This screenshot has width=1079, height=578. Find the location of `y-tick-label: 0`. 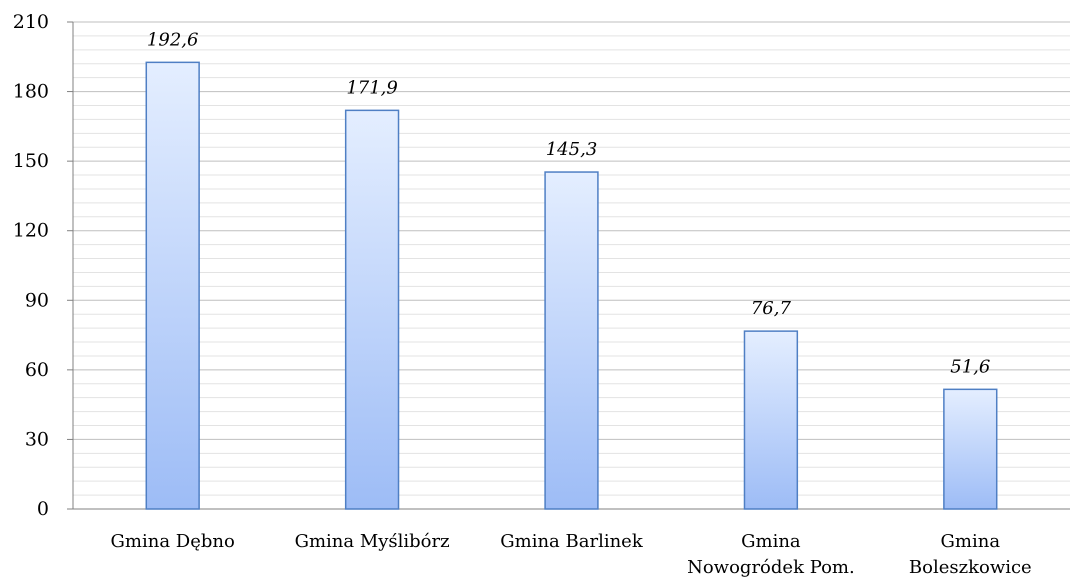

y-tick-label: 0 is located at coordinates (43, 509).